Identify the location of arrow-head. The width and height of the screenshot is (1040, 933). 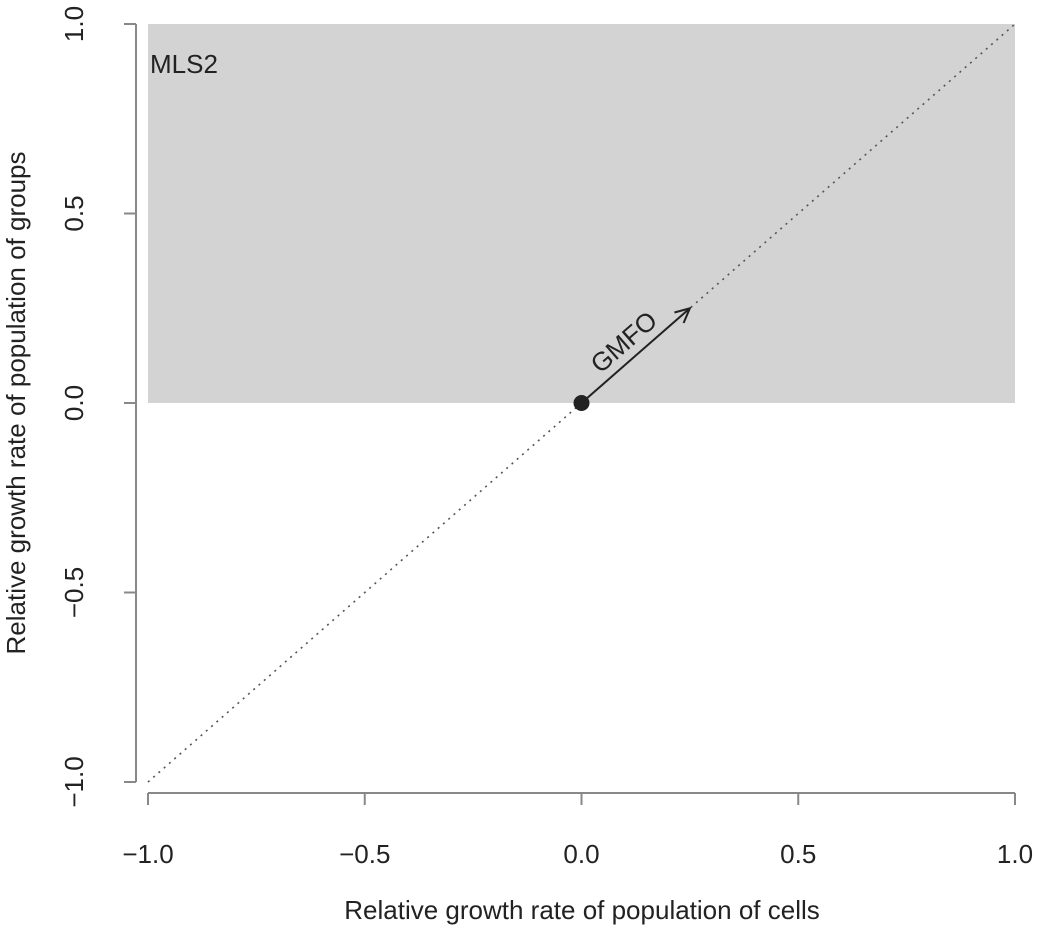
(683, 315).